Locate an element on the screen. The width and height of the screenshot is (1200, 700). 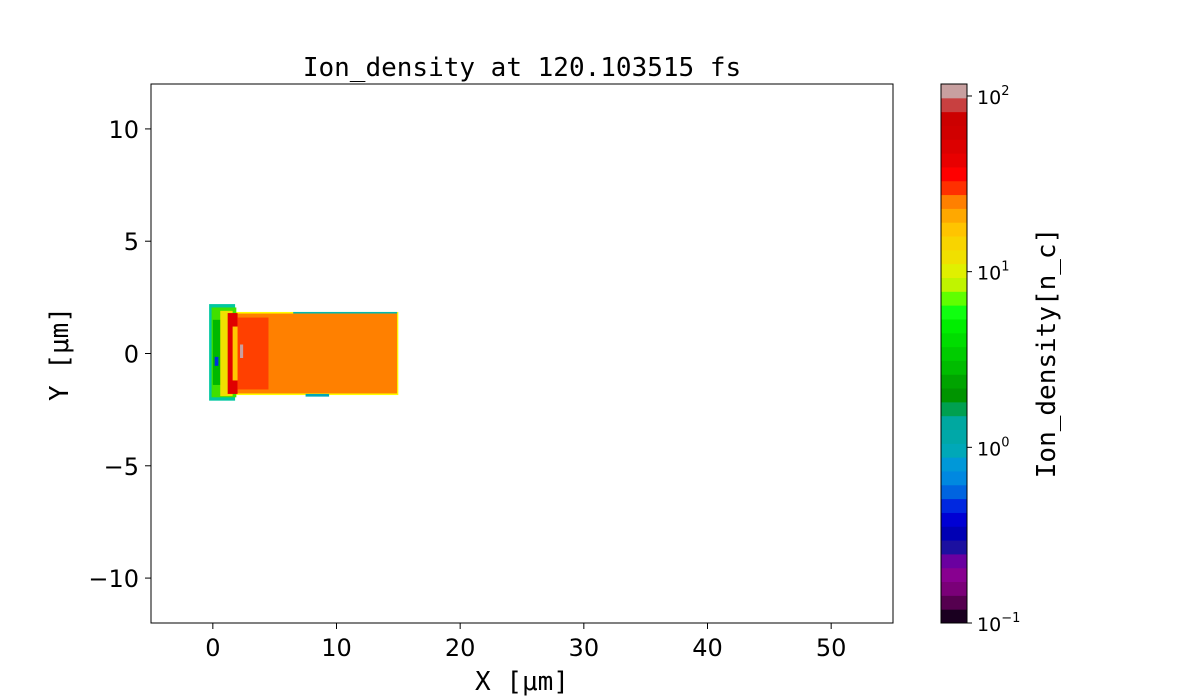
chart-title: Ion_density at 120.103515 fs is located at coordinates (522, 68).